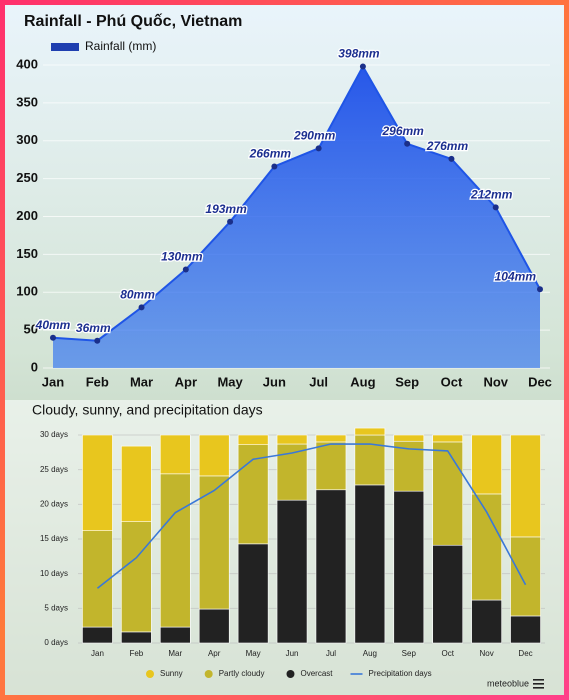 This screenshot has height=700, width=569. What do you see at coordinates (359, 54) in the screenshot?
I see `data-label: 398mm` at bounding box center [359, 54].